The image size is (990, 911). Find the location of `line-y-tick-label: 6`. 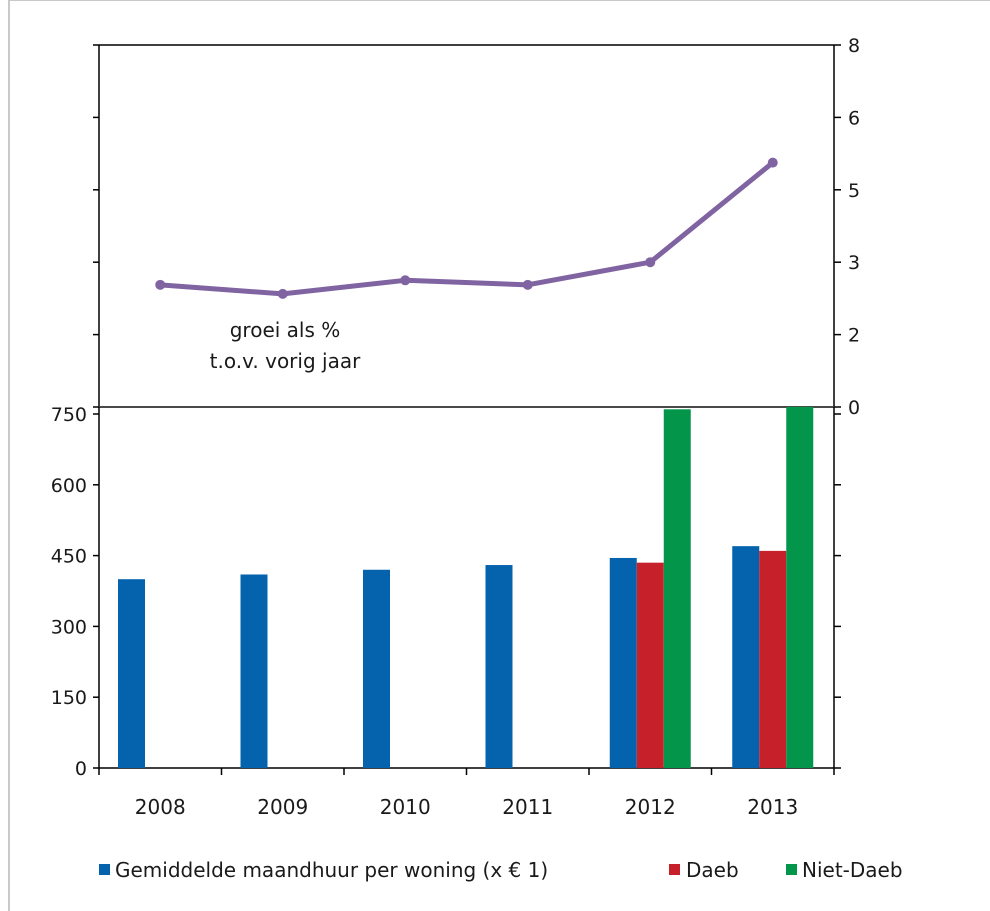

line-y-tick-label: 6 is located at coordinates (854, 118).